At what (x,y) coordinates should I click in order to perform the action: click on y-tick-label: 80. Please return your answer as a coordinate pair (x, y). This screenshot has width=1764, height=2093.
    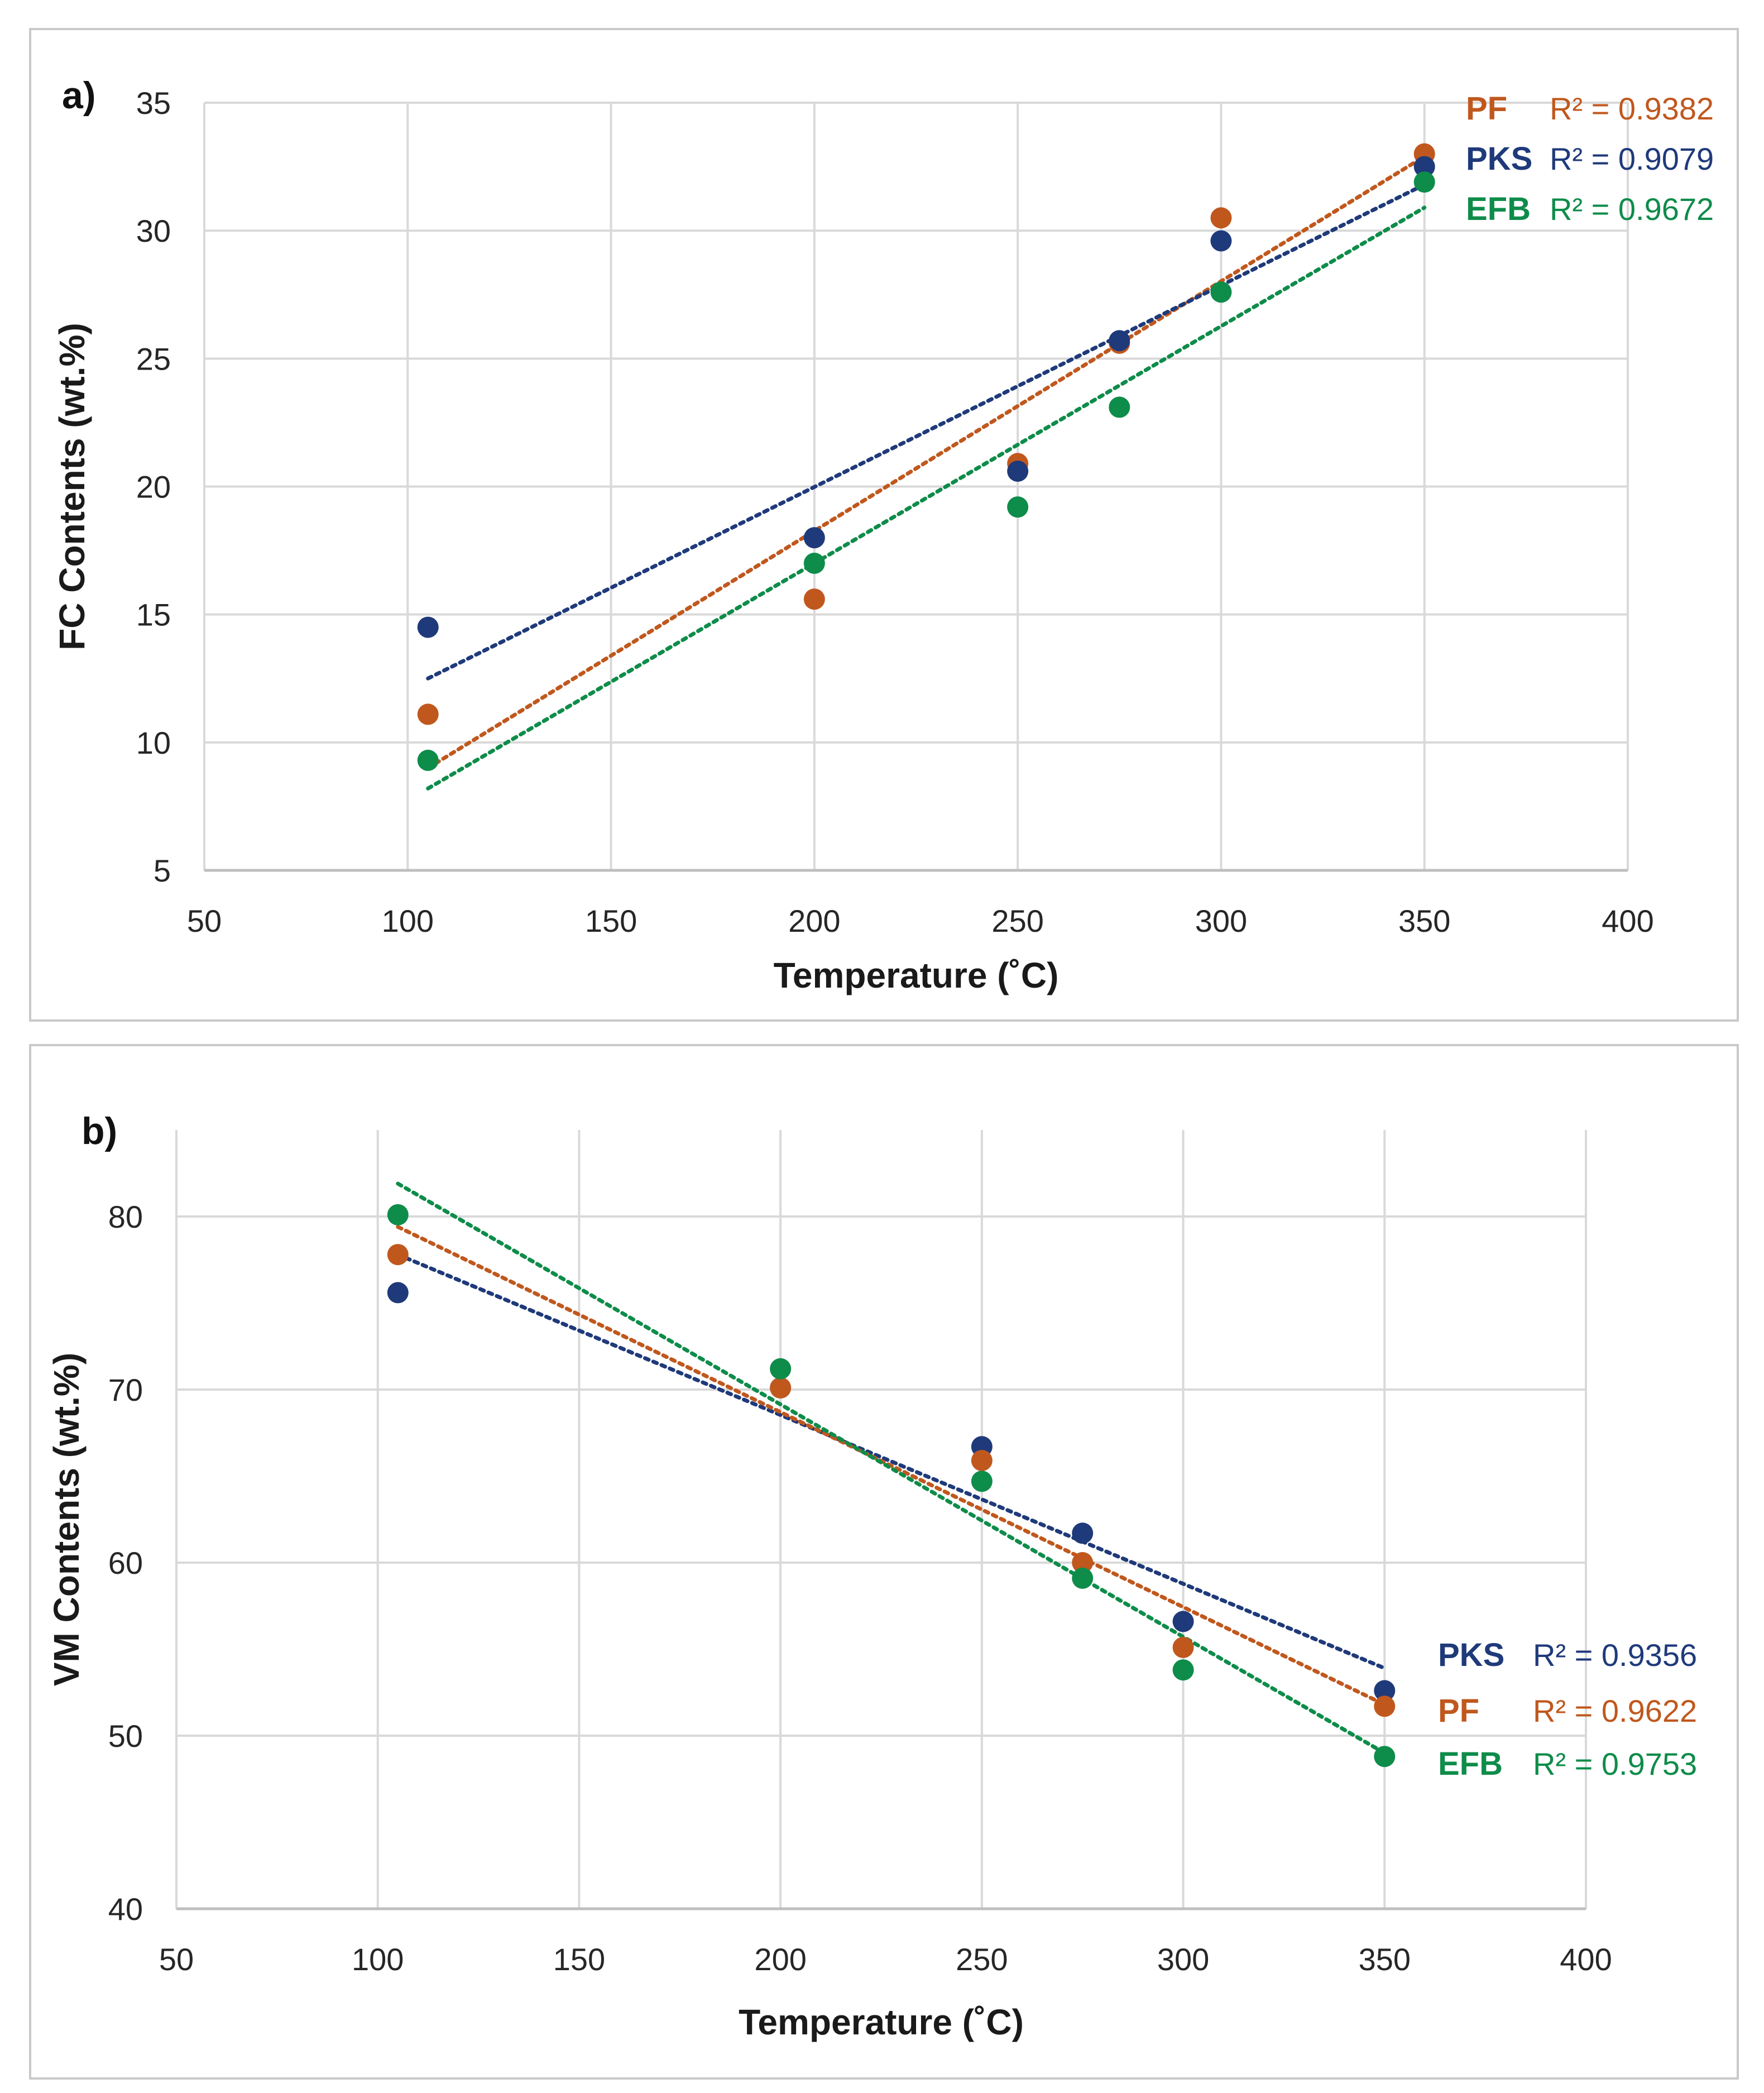
    Looking at the image, I should click on (125, 1216).